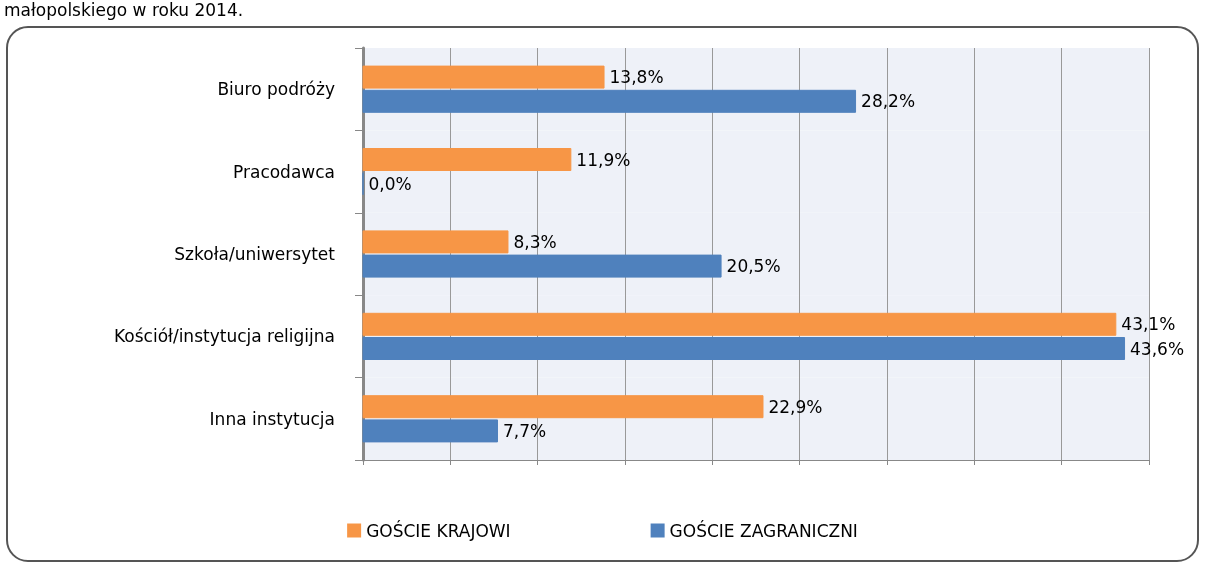  I want to click on y-tick-label: Inna instytucja, so click(272, 418).